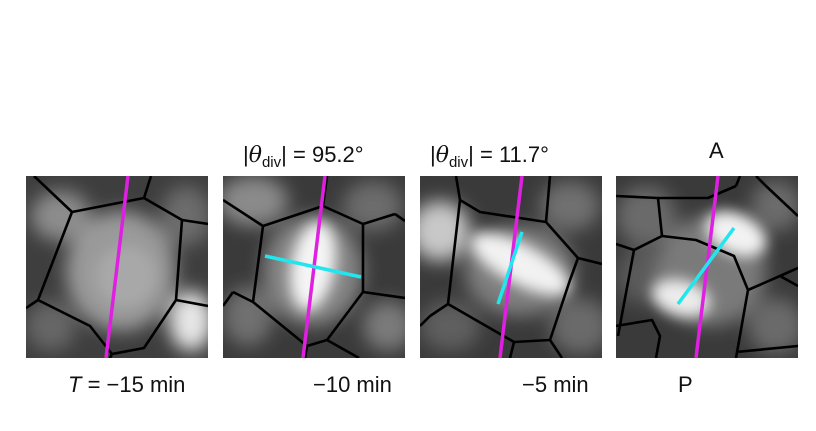  Describe the element at coordinates (337, 154) in the screenshot. I see `angle-value: 95.2°` at that location.